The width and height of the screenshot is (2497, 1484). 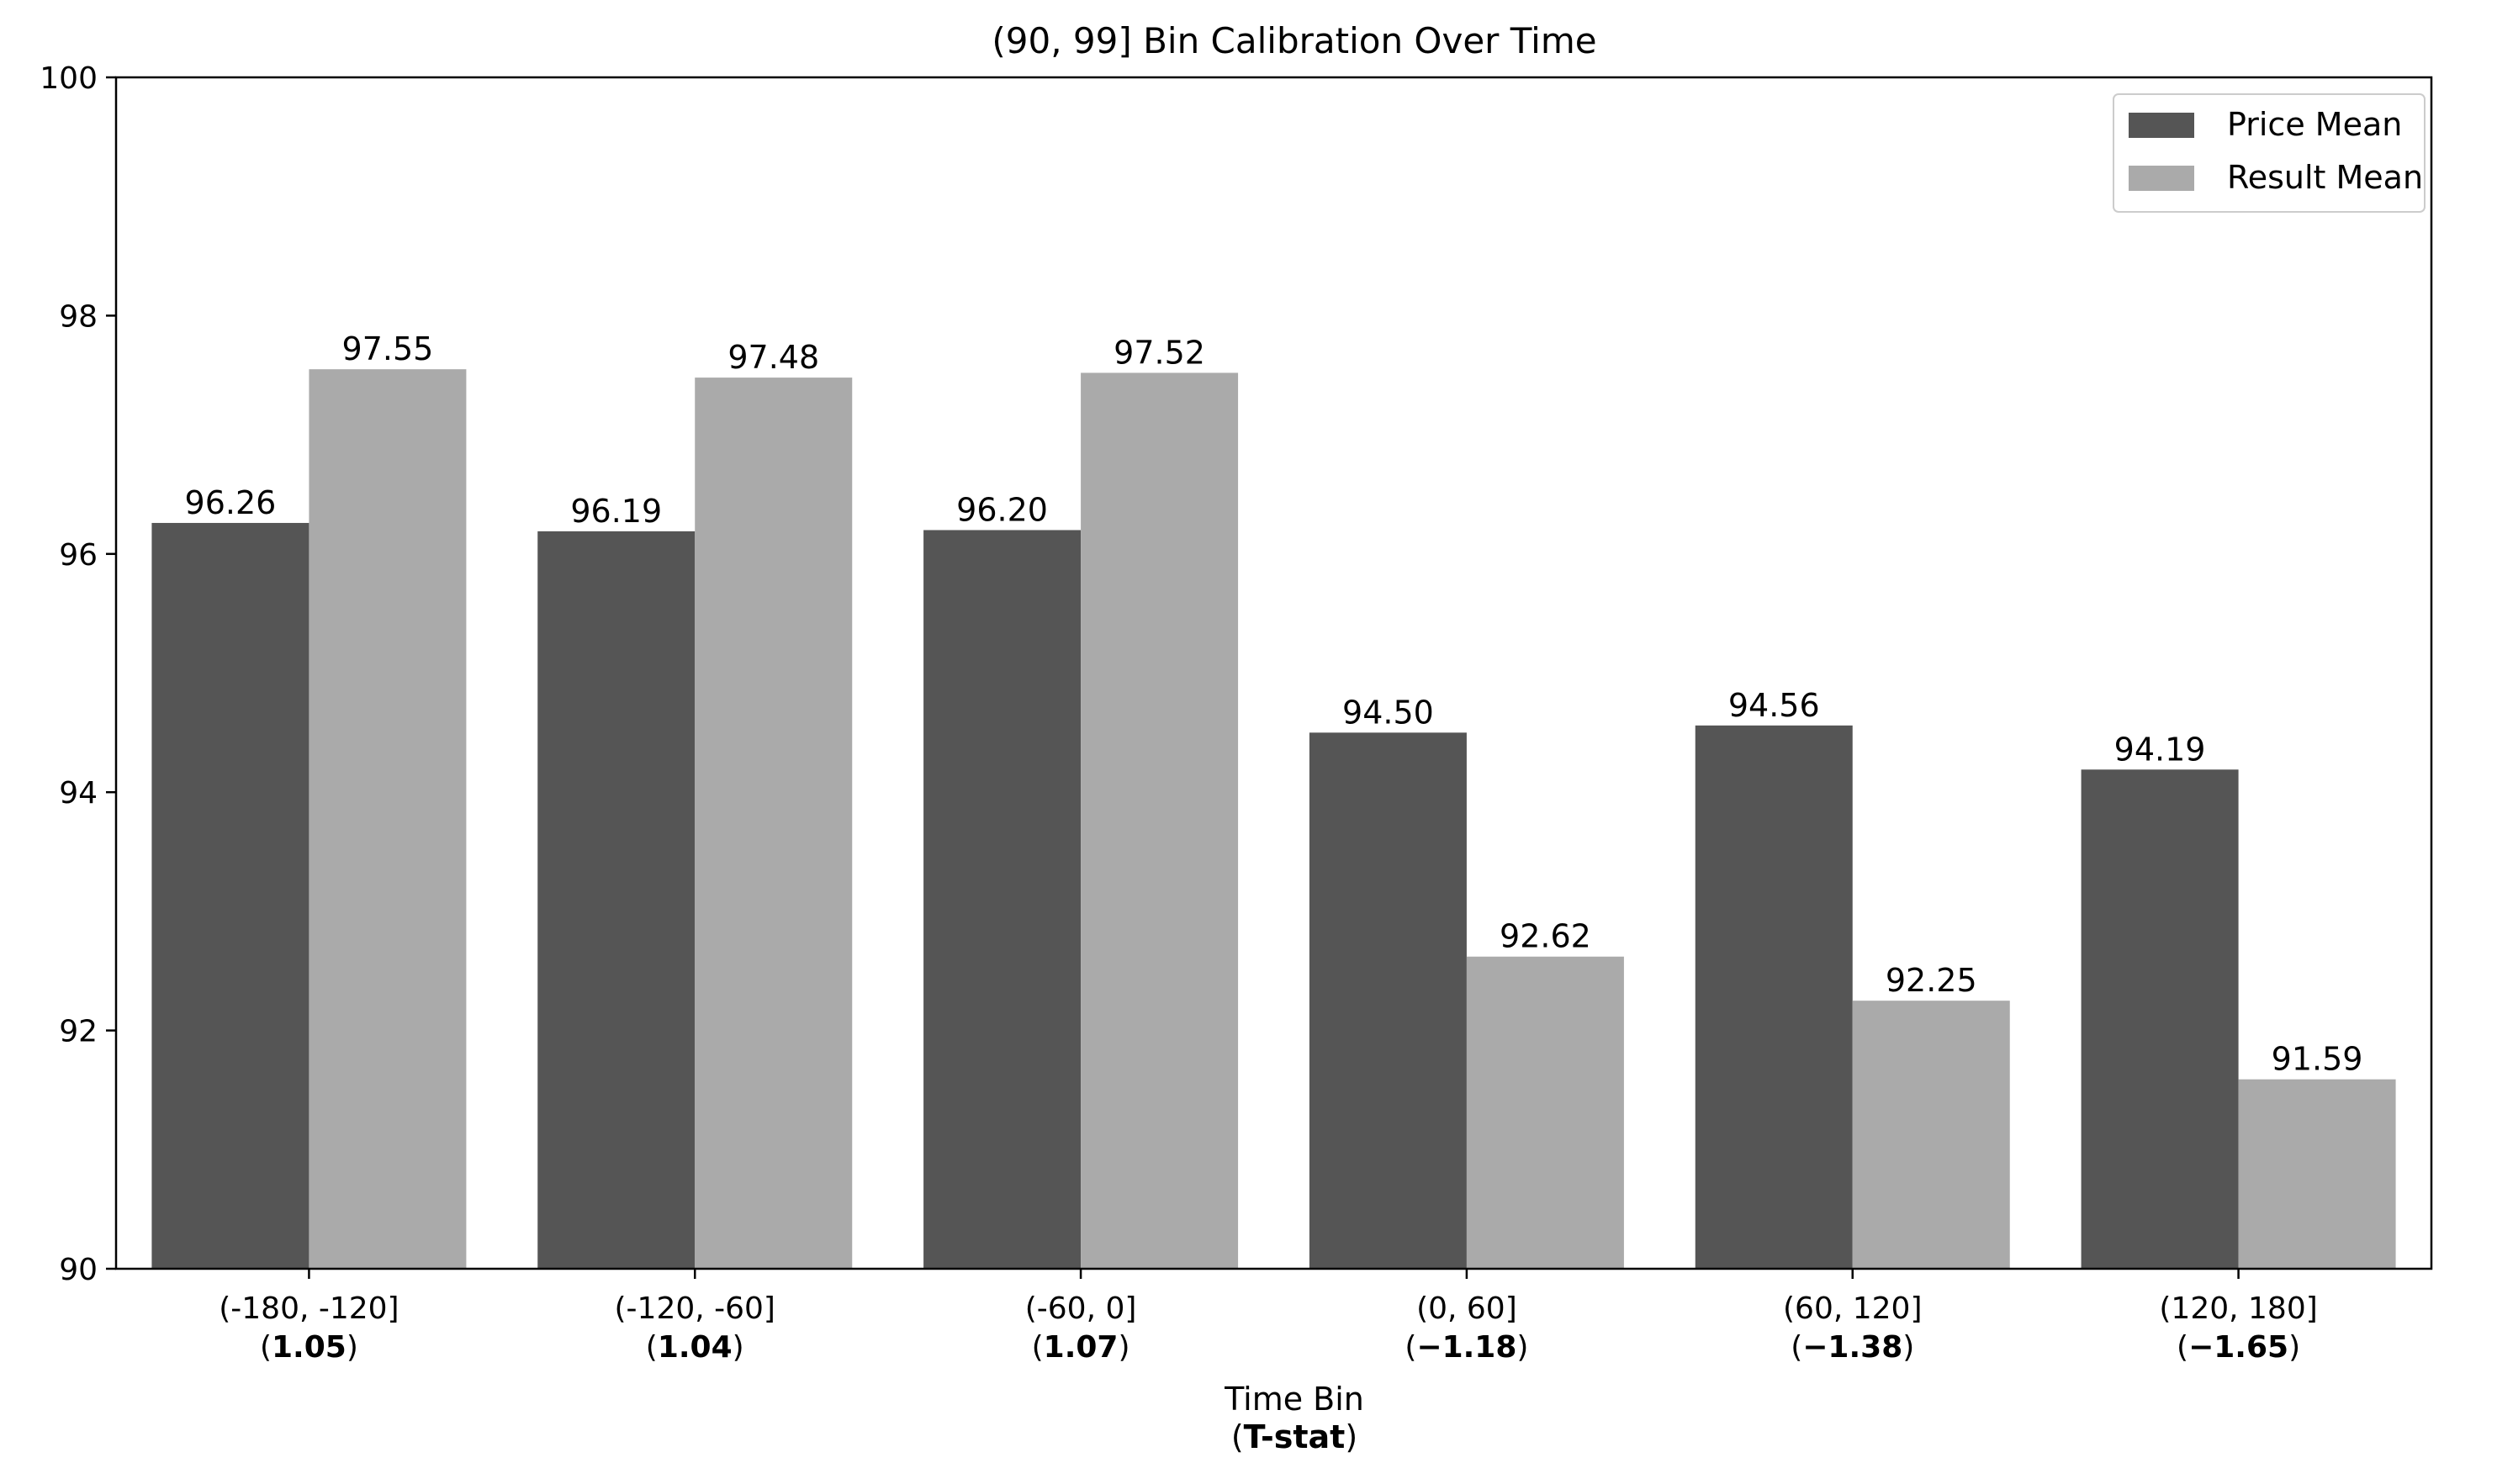 What do you see at coordinates (1081, 1347) in the screenshot?
I see `x-tick-tstat: (1.07)` at bounding box center [1081, 1347].